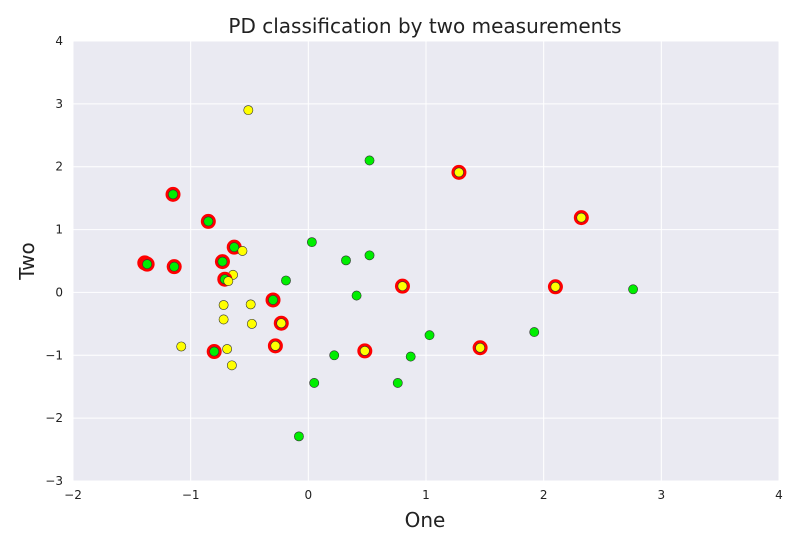  I want to click on x-tick-label: 4, so click(779, 495).